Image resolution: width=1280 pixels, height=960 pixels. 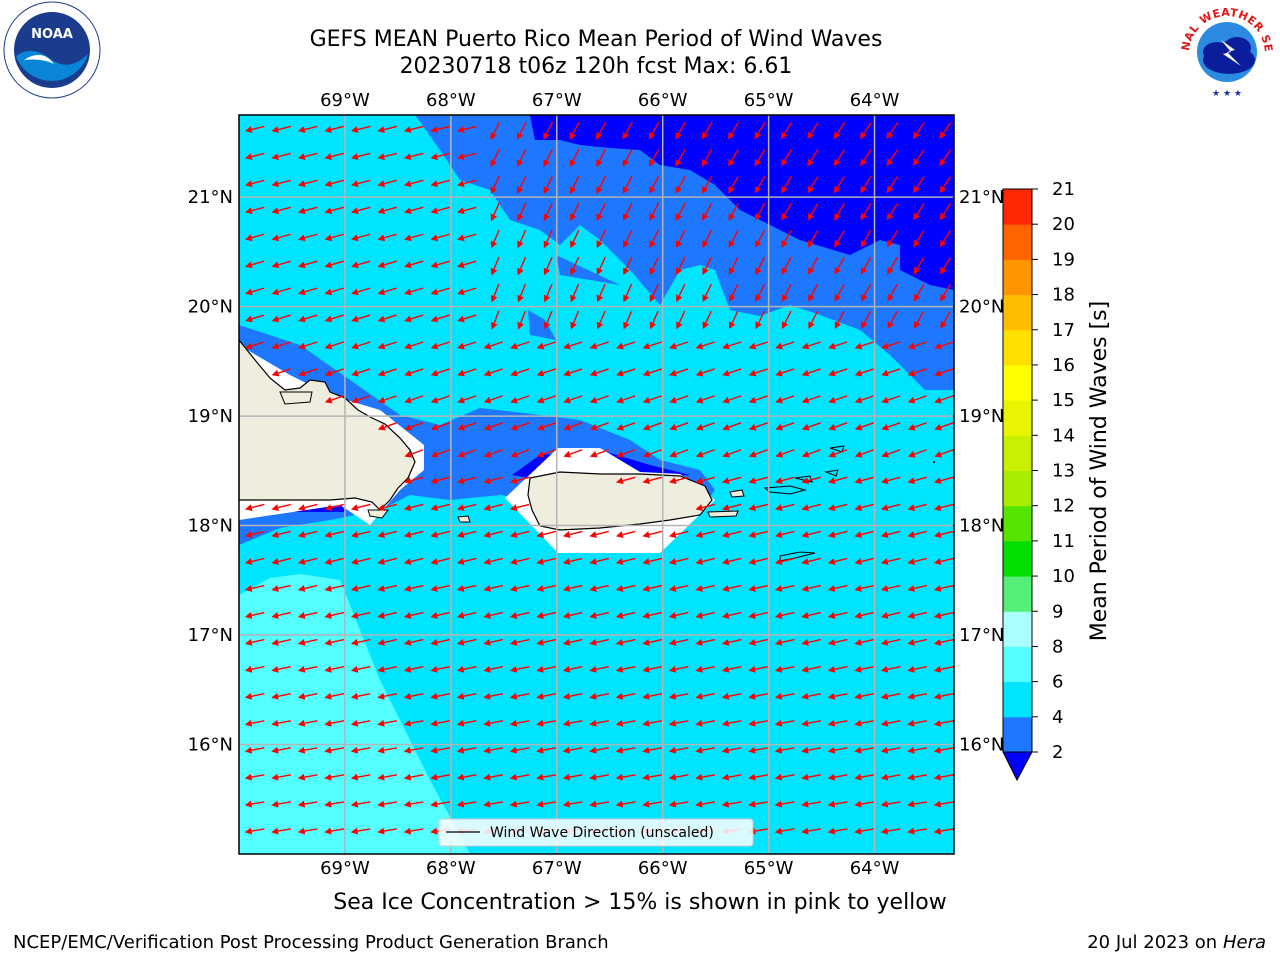 I want to click on nws-logo: NATIONAL WEATHER SERVICE ★ ★ ★, so click(x=1226, y=49).